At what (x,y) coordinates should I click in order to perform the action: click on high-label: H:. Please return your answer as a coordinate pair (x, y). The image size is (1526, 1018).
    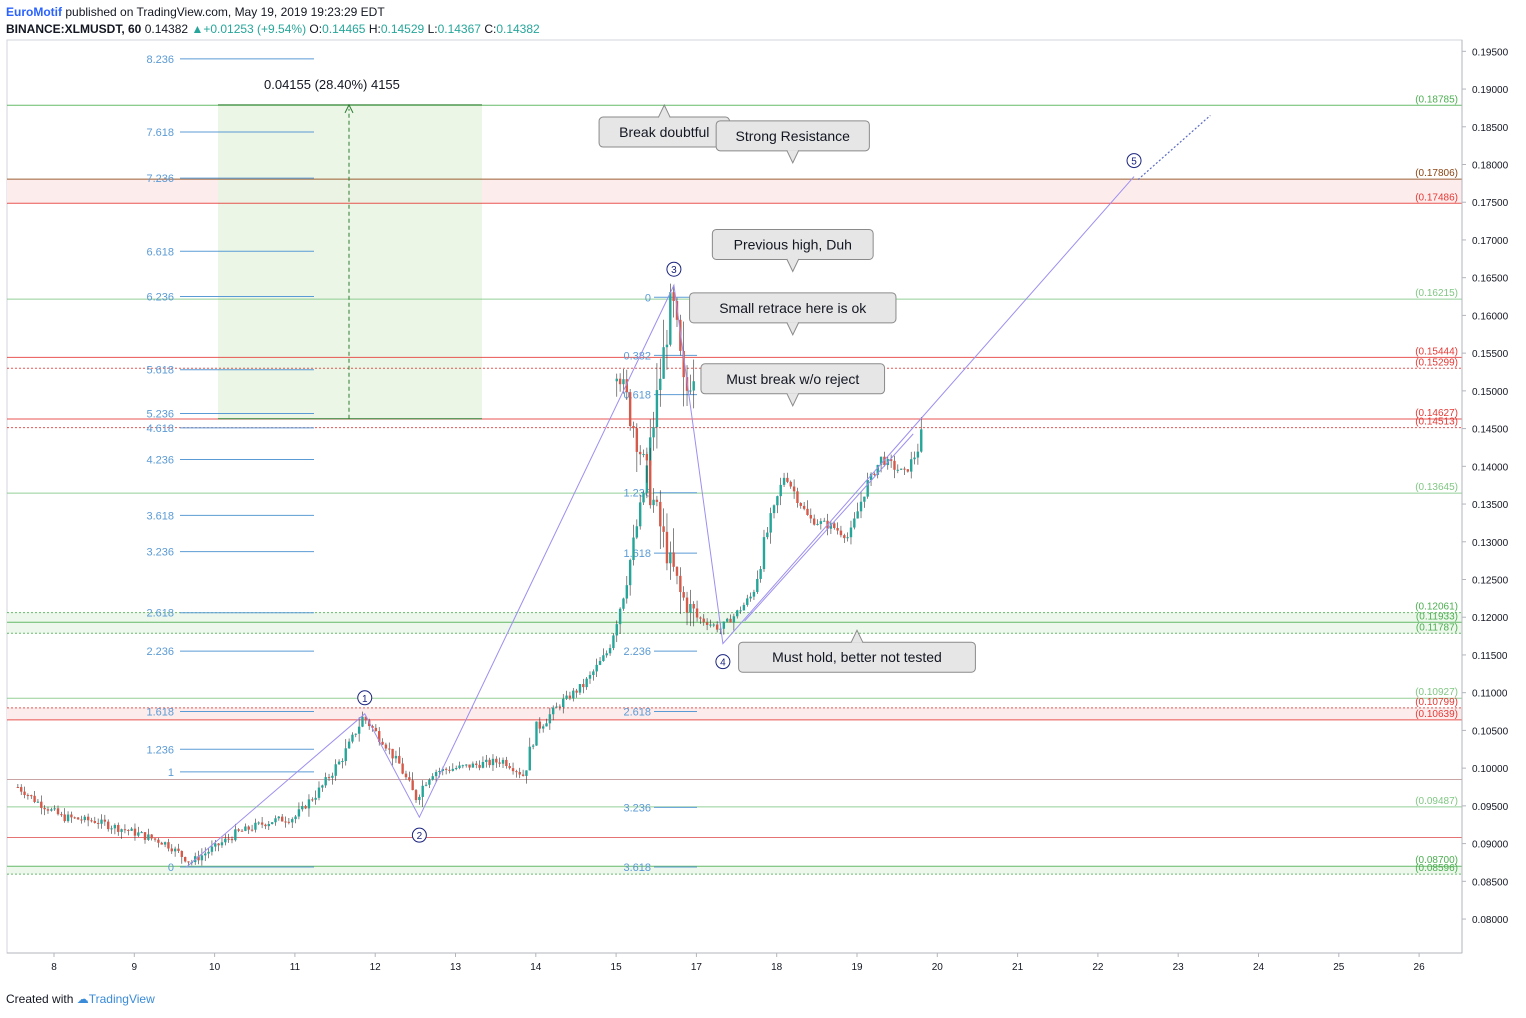
    Looking at the image, I should click on (374, 29).